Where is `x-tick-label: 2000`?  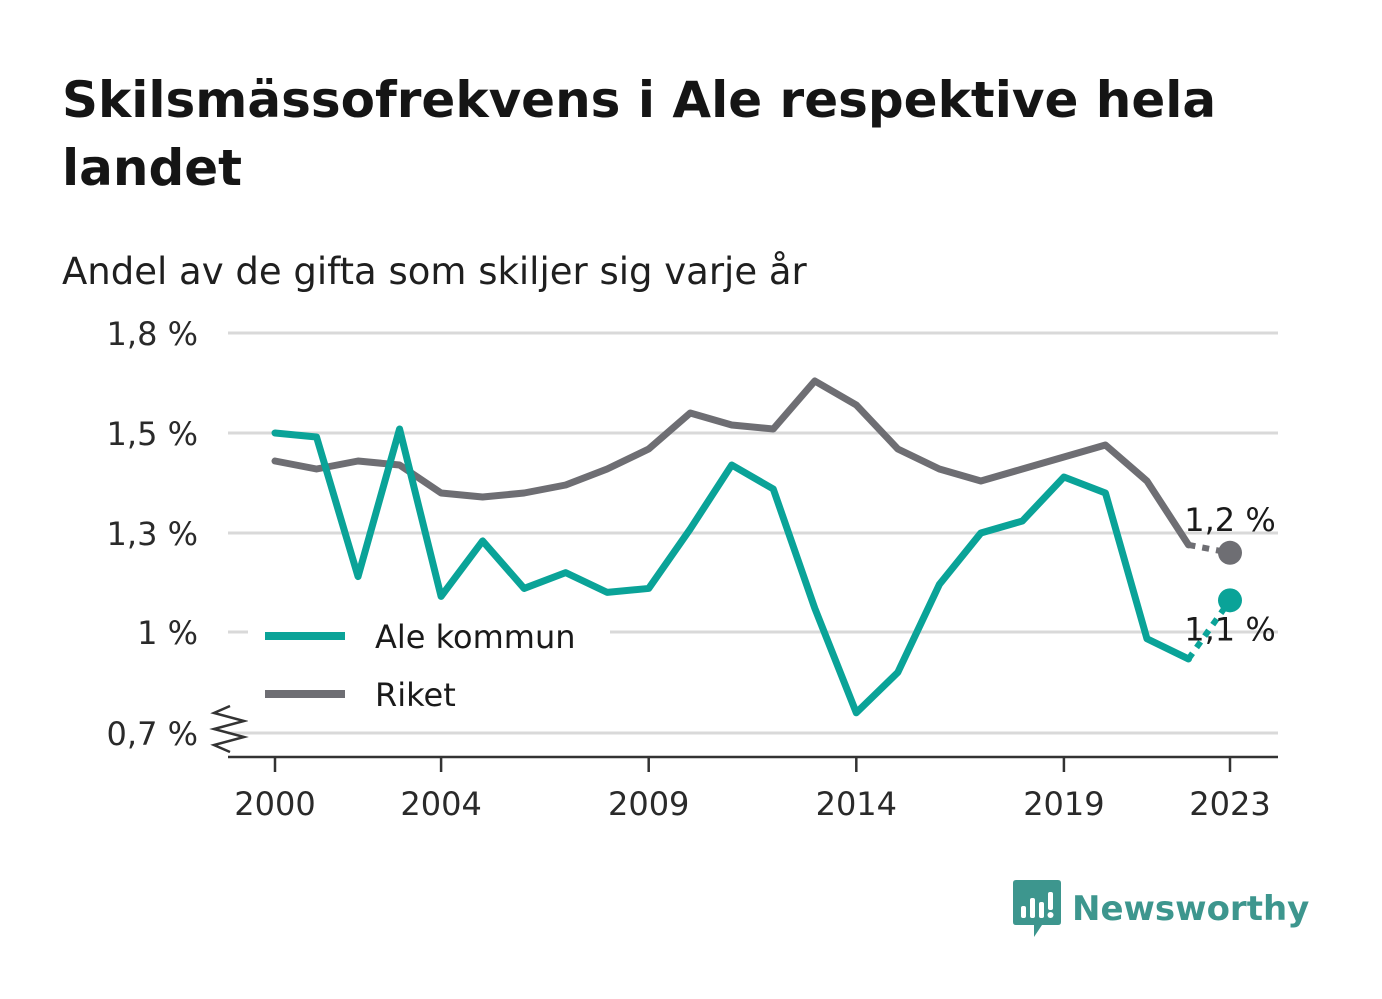 x-tick-label: 2000 is located at coordinates (274, 804).